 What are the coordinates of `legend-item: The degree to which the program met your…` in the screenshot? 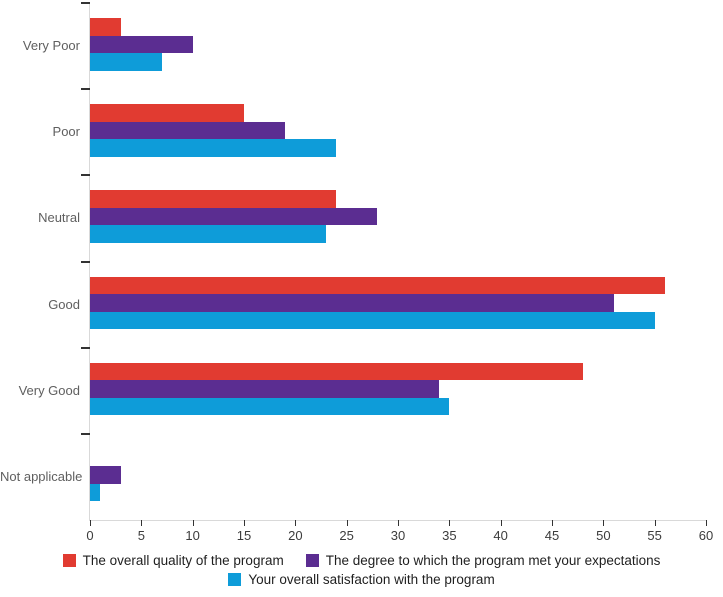 It's located at (483, 560).